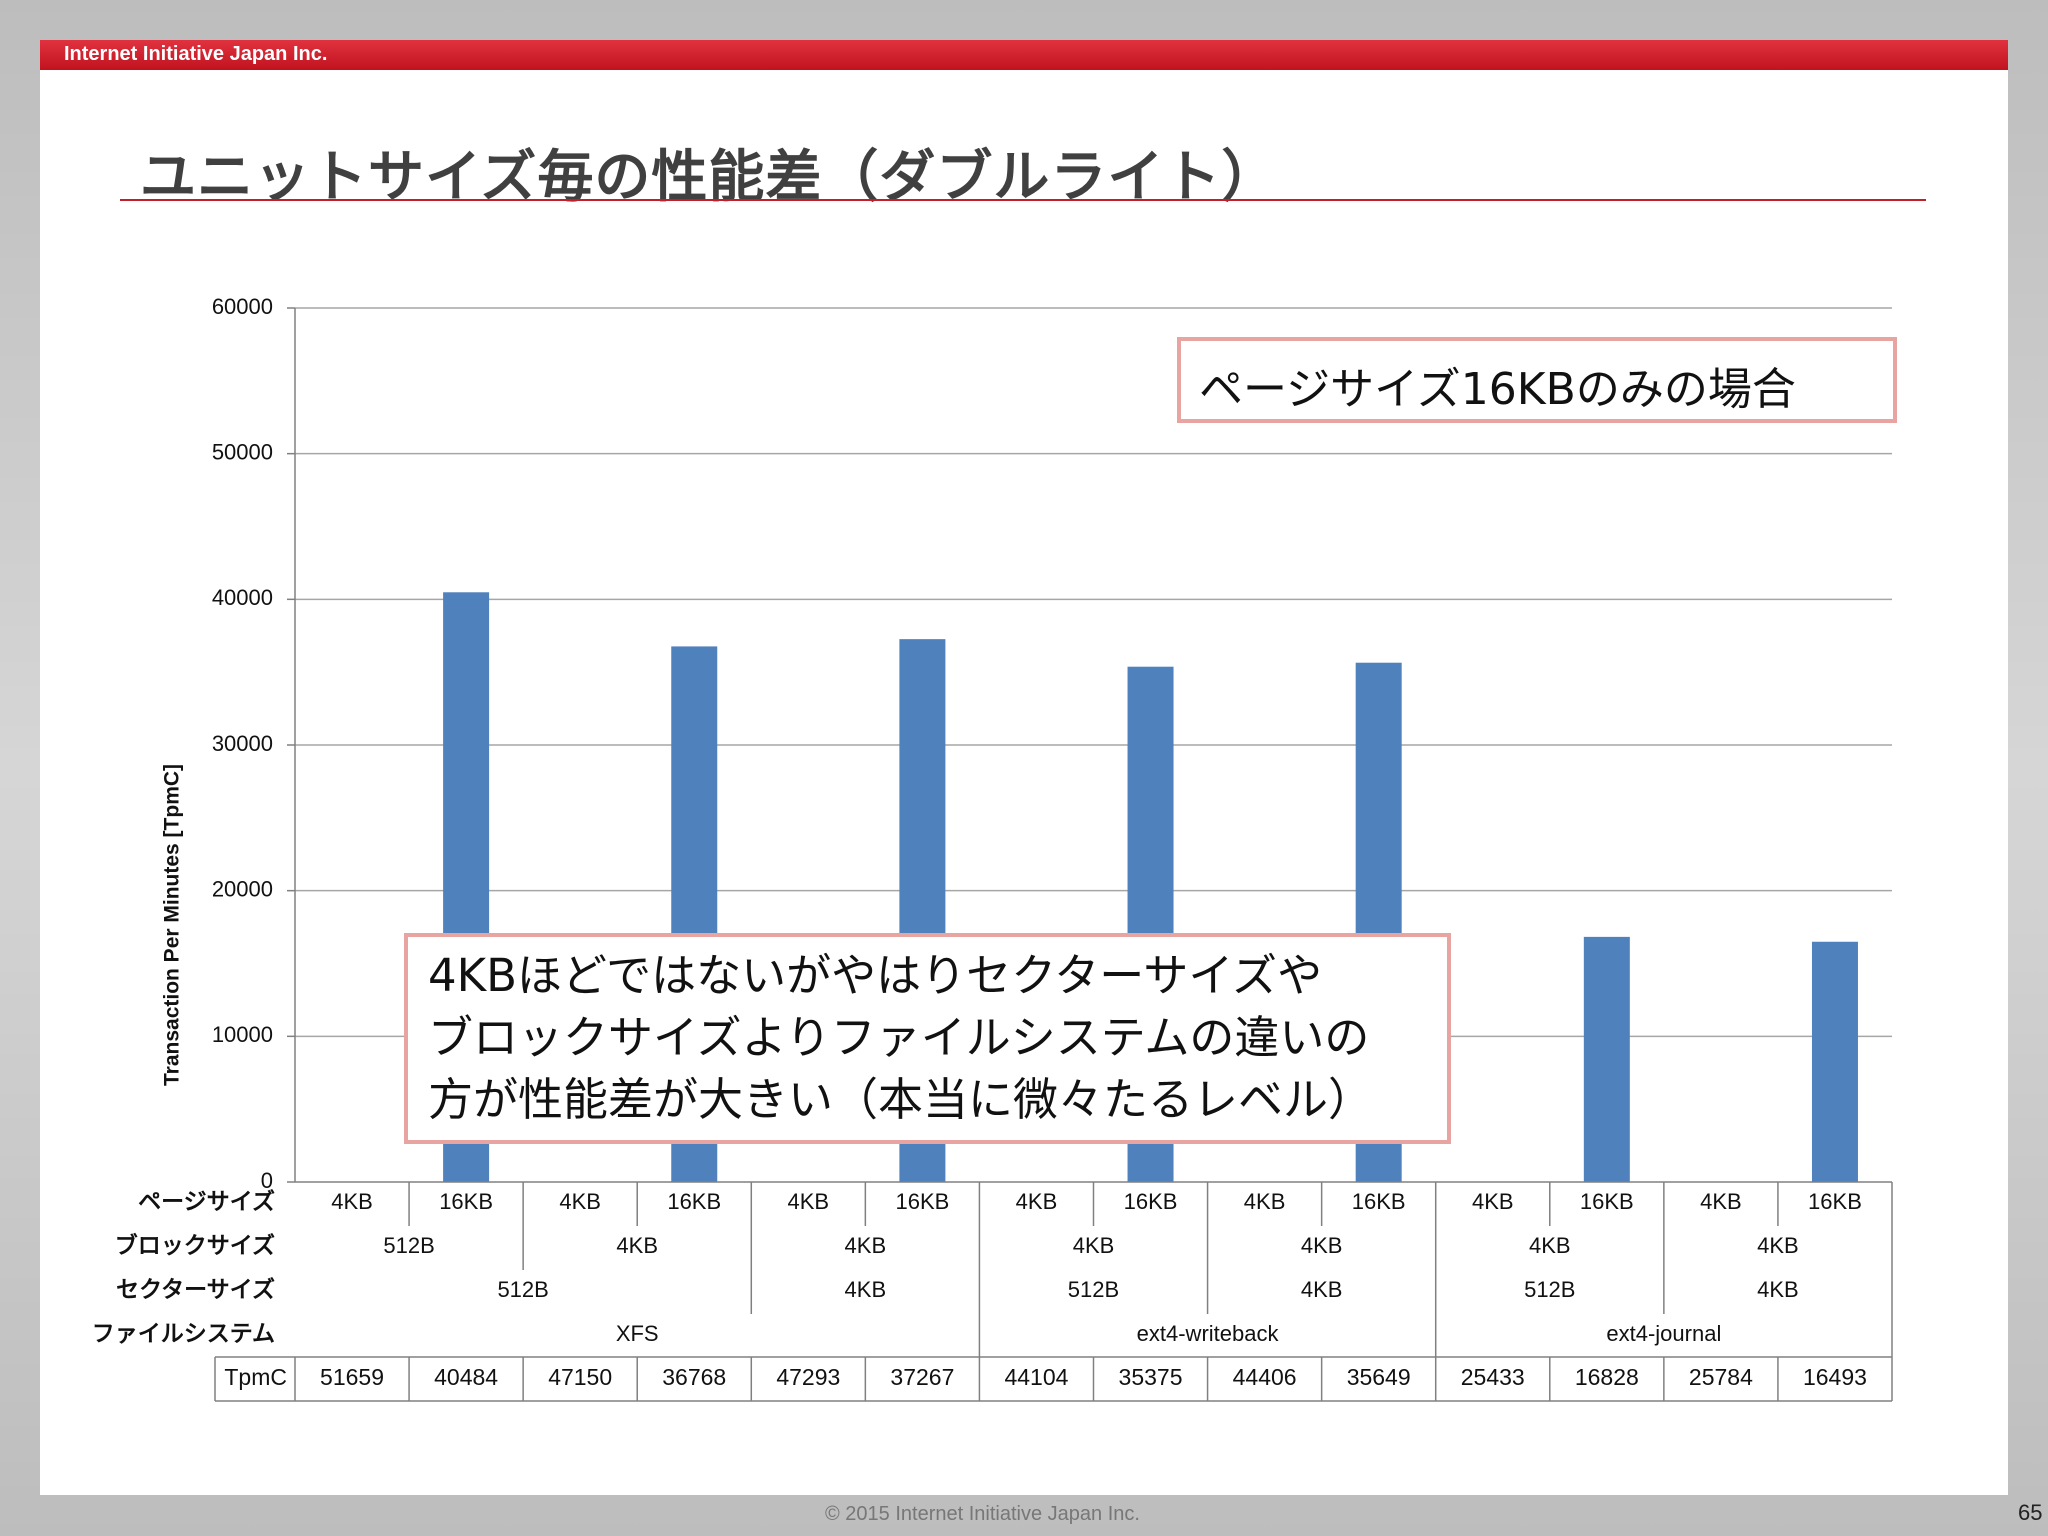 This screenshot has width=2048, height=1536. I want to click on filesystem-label: ext4-journal, so click(1663, 1333).